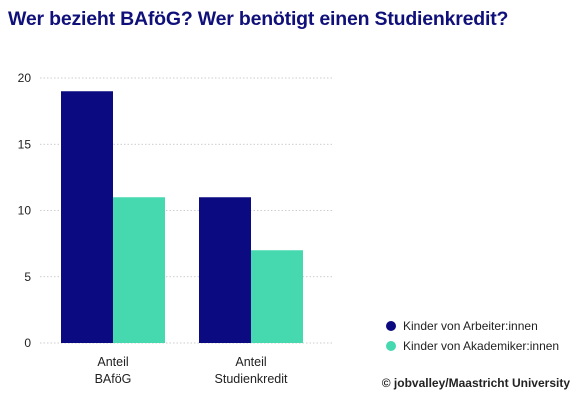  Describe the element at coordinates (112, 362) in the screenshot. I see `x-tick-label-1-line-1: Anteil` at that location.